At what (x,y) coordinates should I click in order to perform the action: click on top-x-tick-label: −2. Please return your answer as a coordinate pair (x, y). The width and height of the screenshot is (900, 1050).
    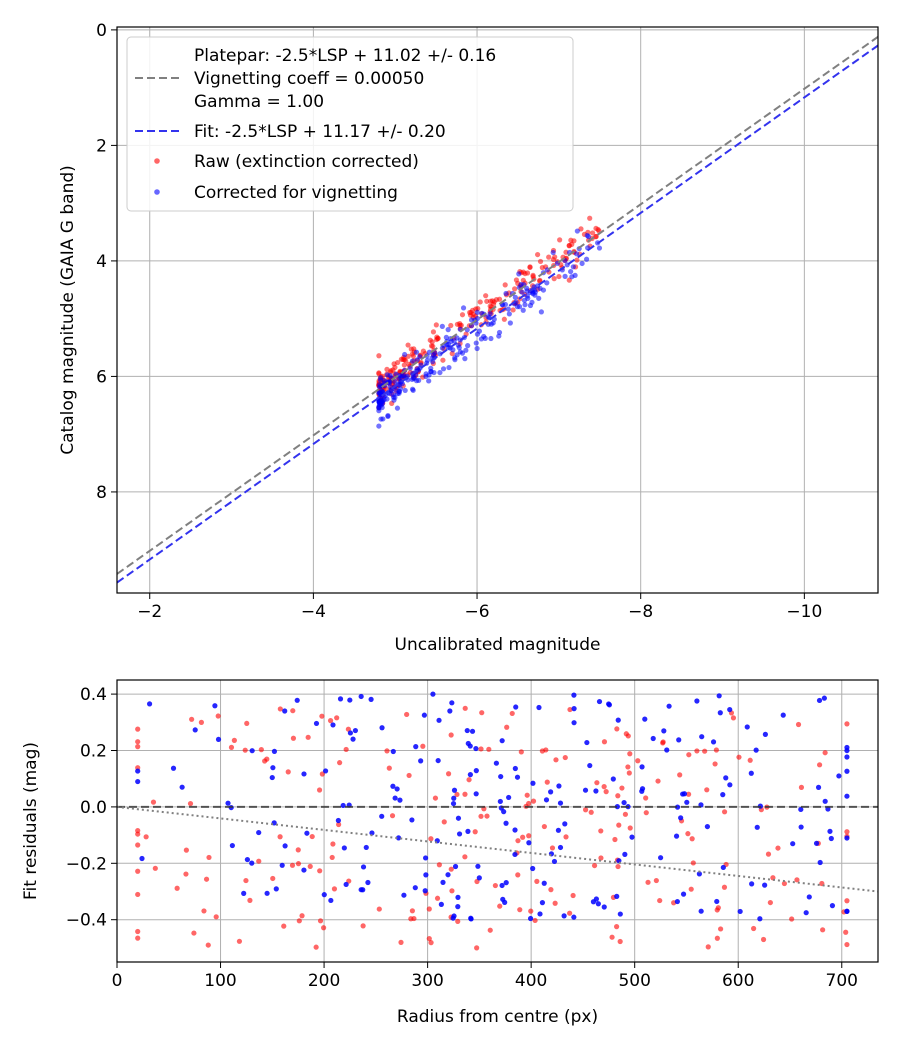
    Looking at the image, I should click on (149, 612).